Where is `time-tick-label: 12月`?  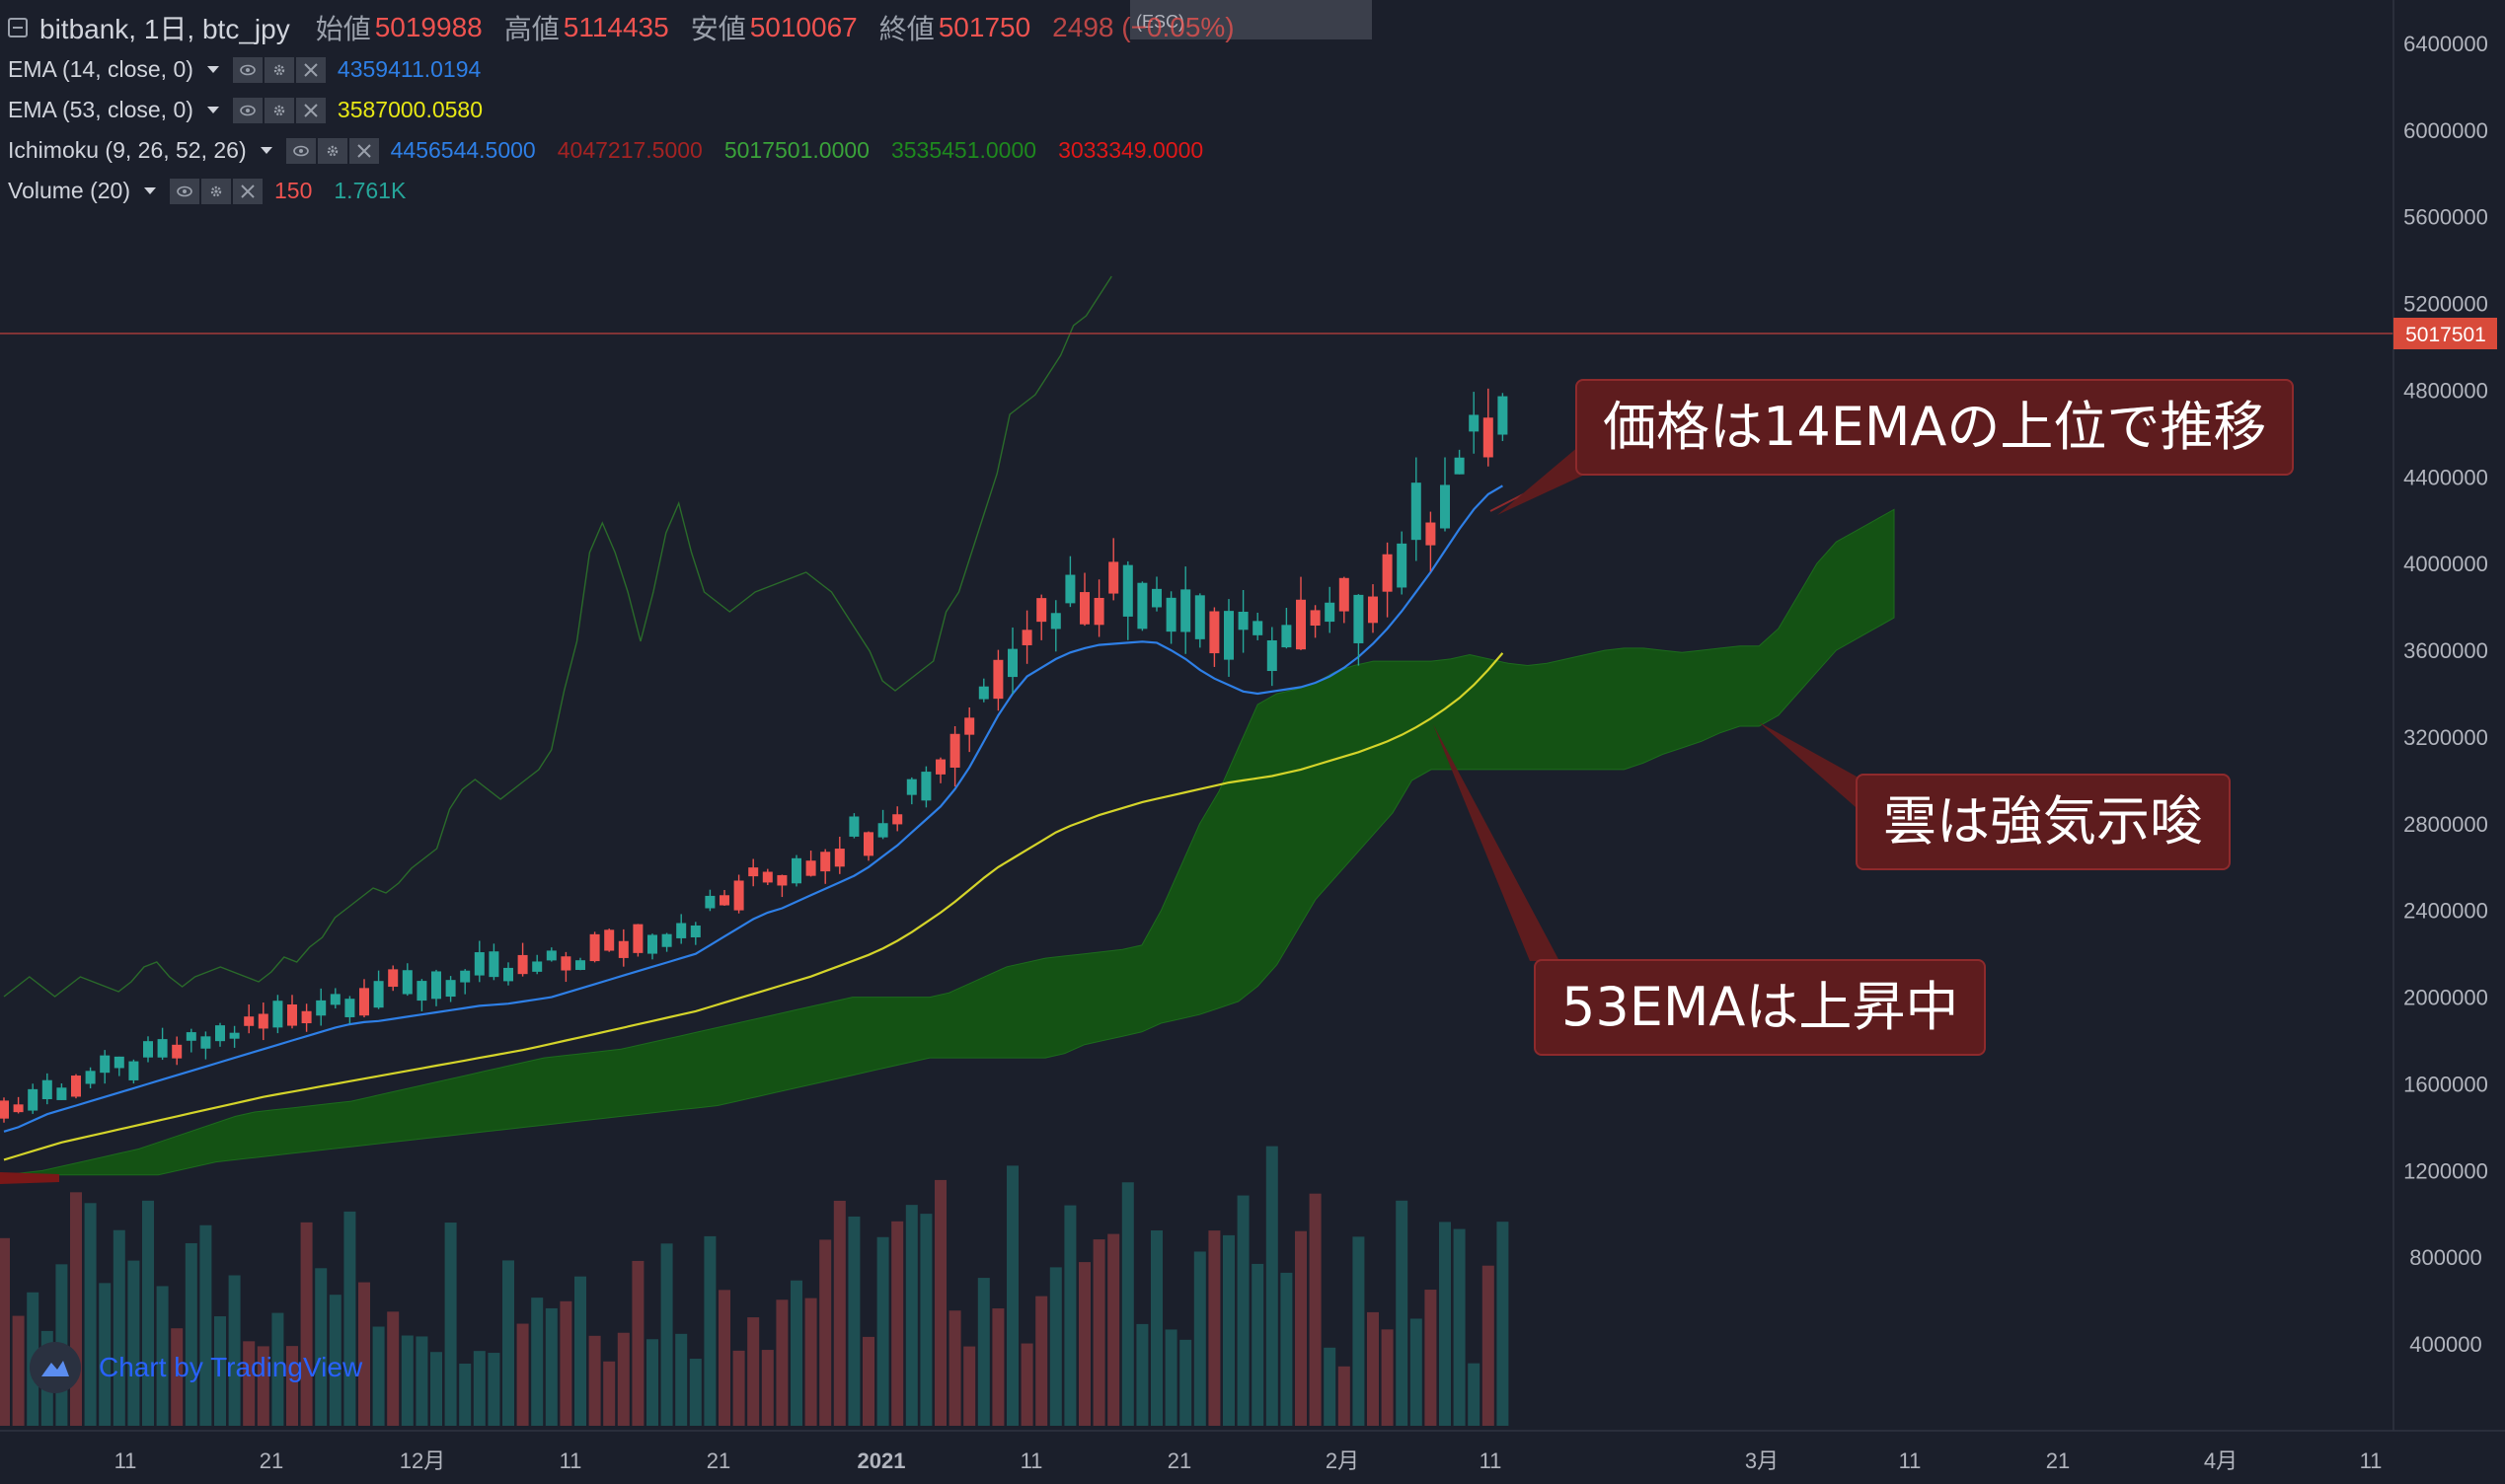 time-tick-label: 12月 is located at coordinates (422, 1460).